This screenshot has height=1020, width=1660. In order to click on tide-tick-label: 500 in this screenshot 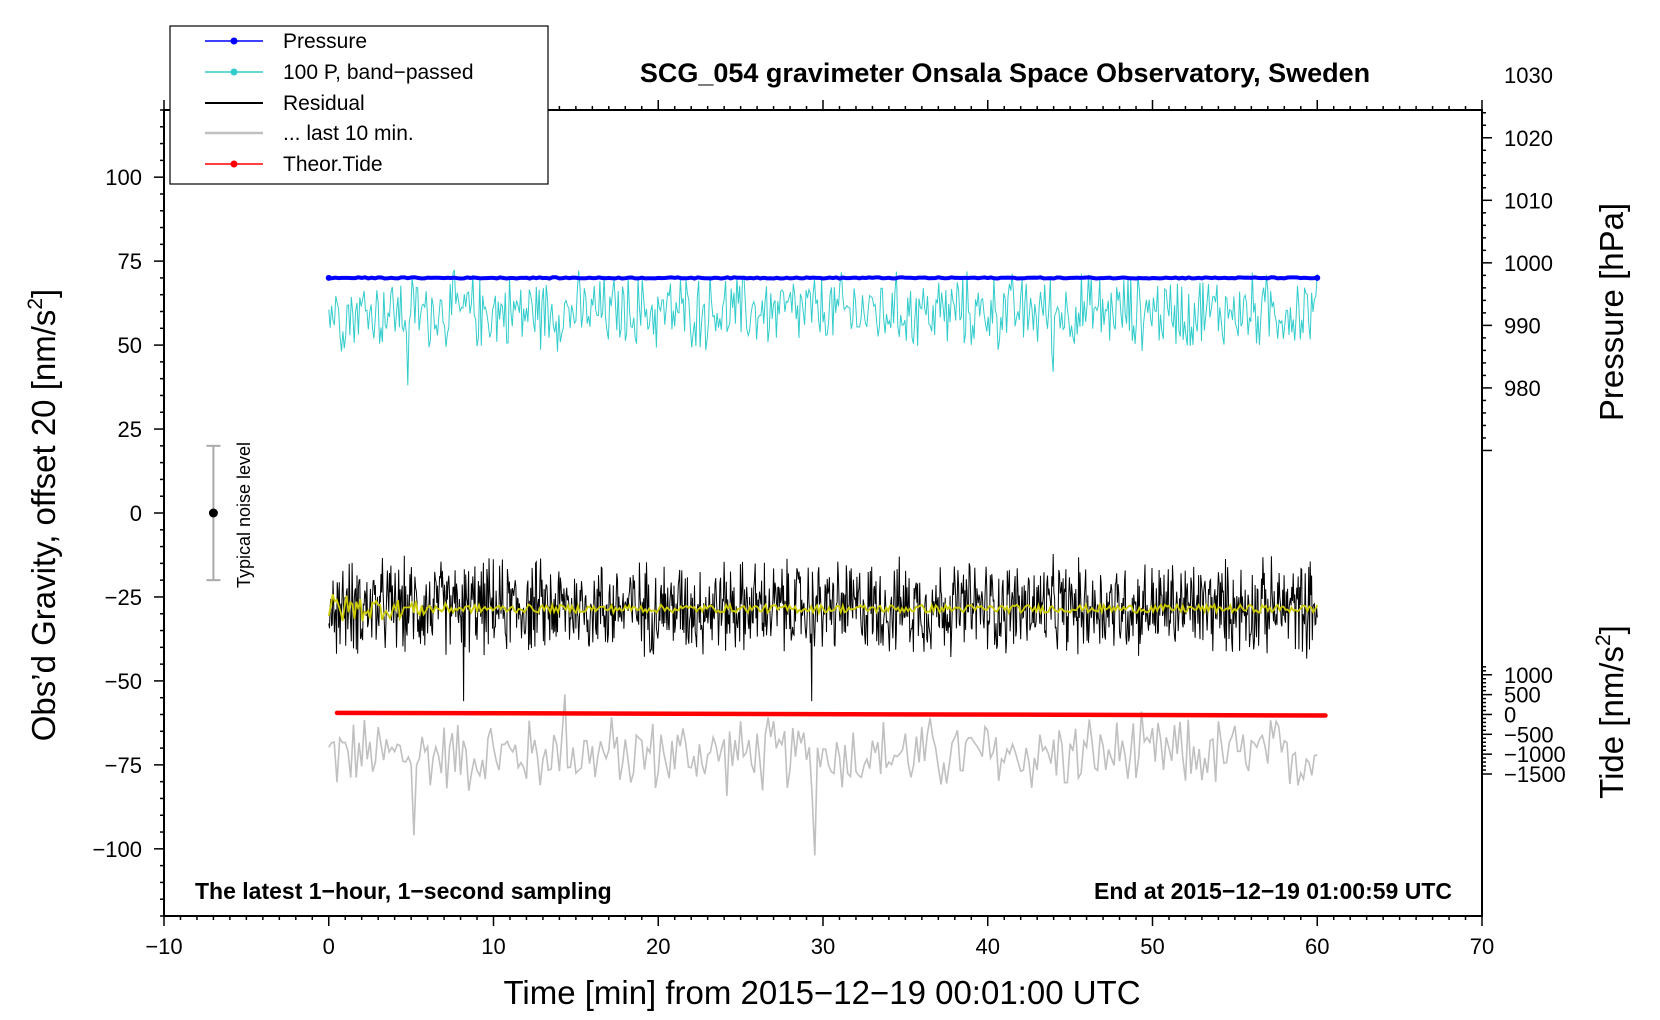, I will do `click(1522, 695)`.